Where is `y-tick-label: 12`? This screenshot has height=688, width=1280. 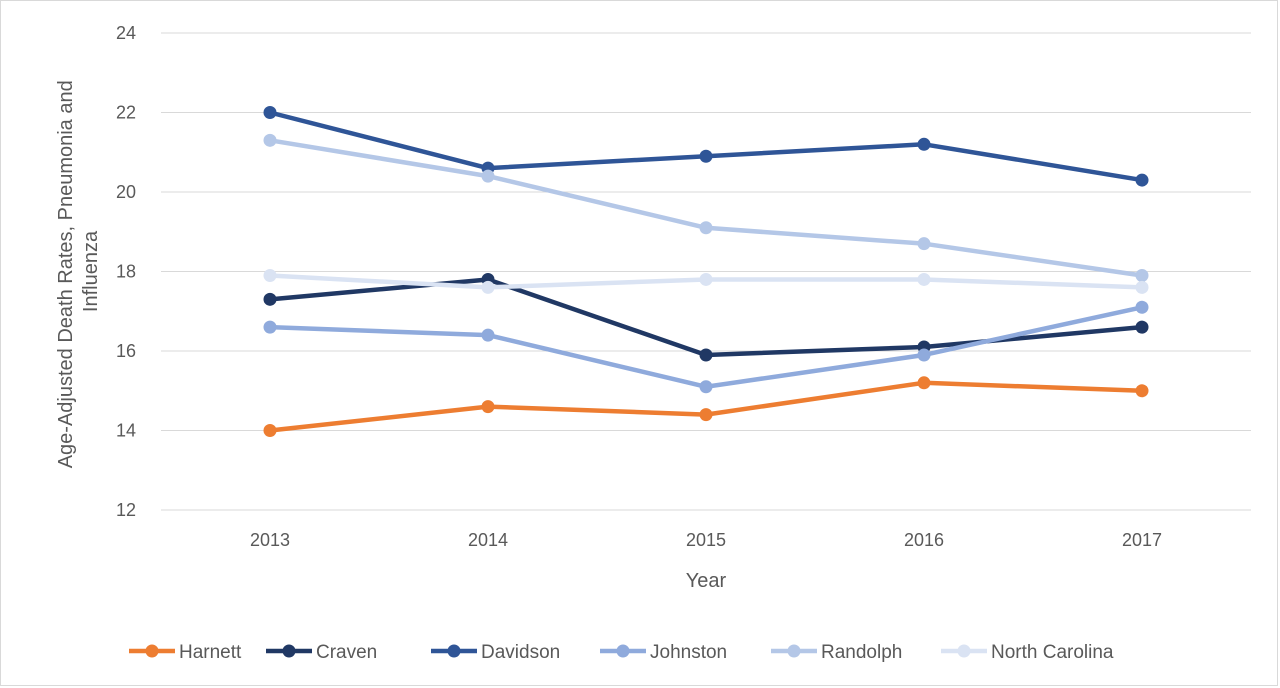
y-tick-label: 12 is located at coordinates (126, 510).